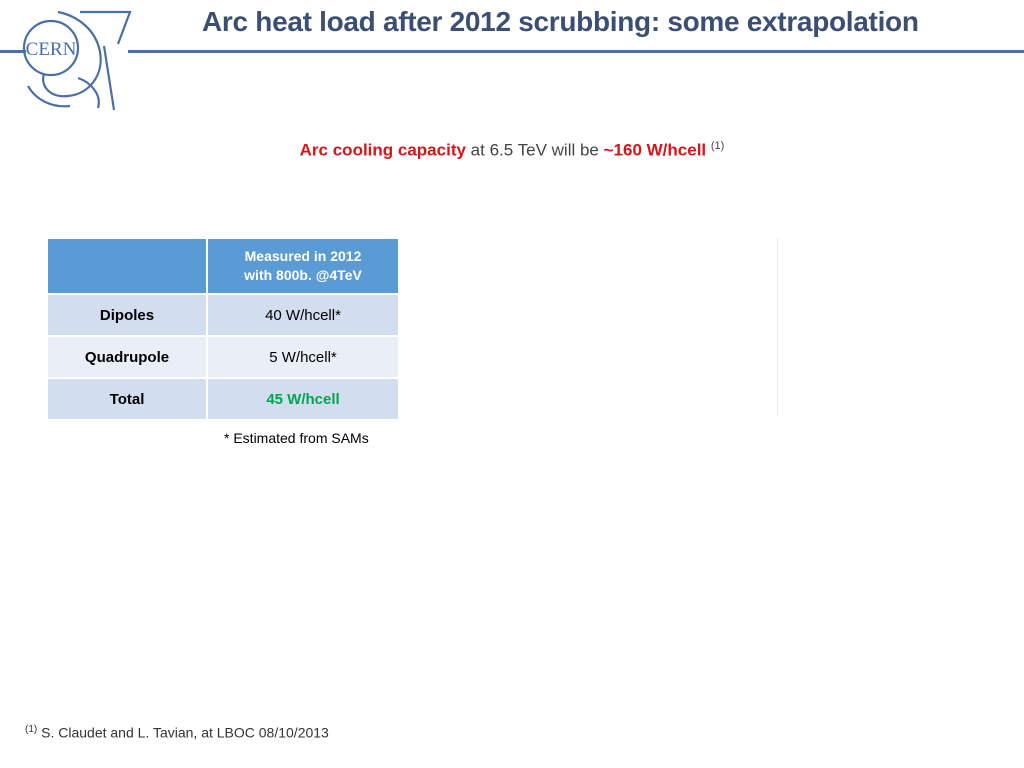 The width and height of the screenshot is (1024, 768). I want to click on header-rule, so click(576, 51).